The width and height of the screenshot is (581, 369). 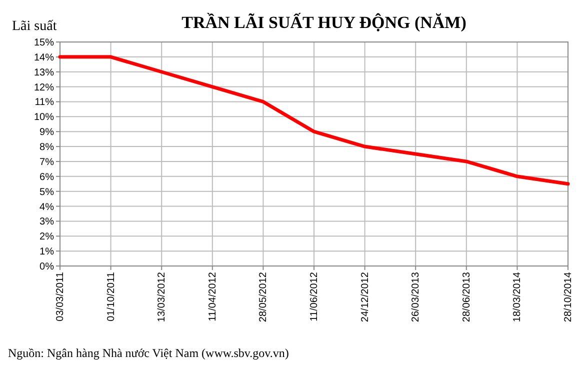 I want to click on y-tick-label: 10%, so click(x=44, y=118).